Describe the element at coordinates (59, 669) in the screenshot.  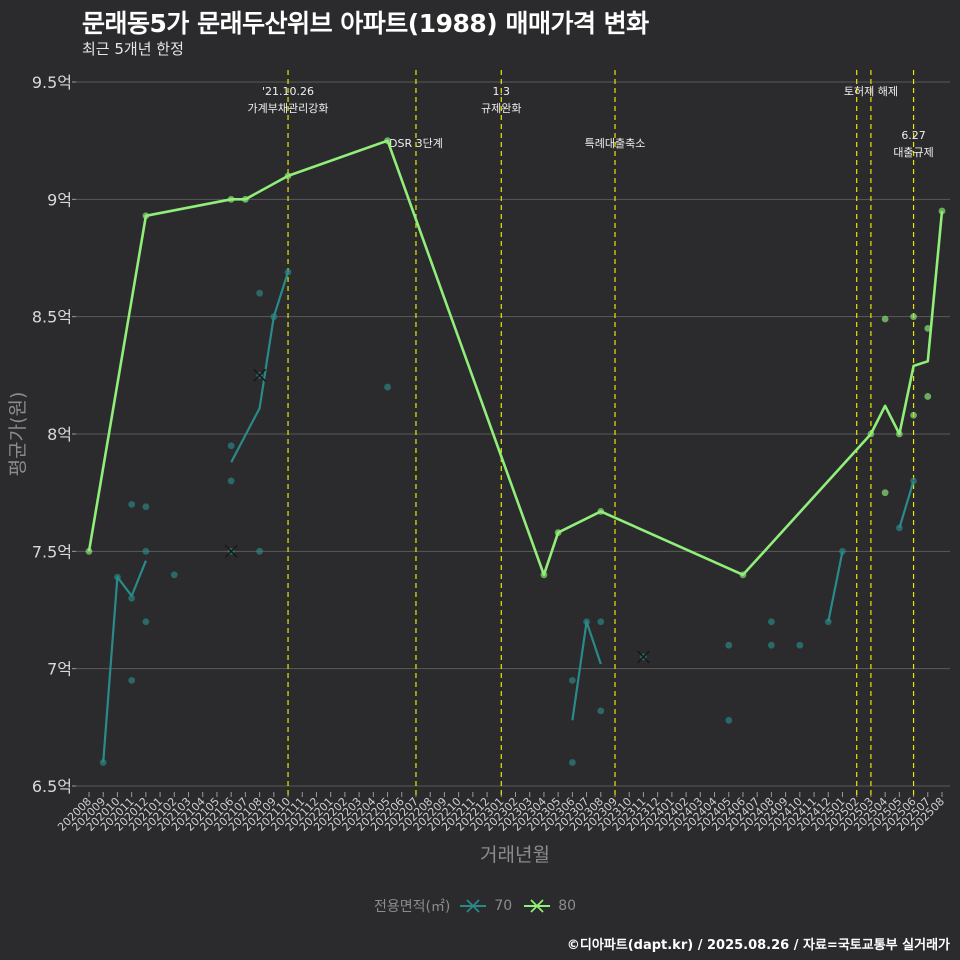
I see `y-tick-label: 7억` at that location.